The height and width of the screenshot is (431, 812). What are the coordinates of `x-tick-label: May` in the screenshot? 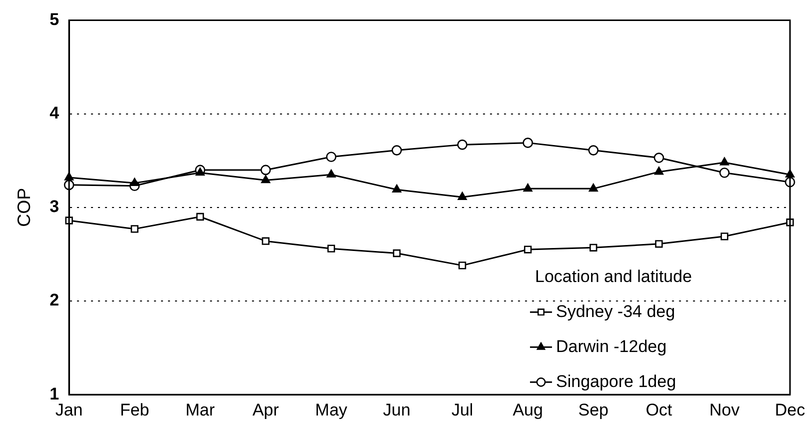 It's located at (331, 410).